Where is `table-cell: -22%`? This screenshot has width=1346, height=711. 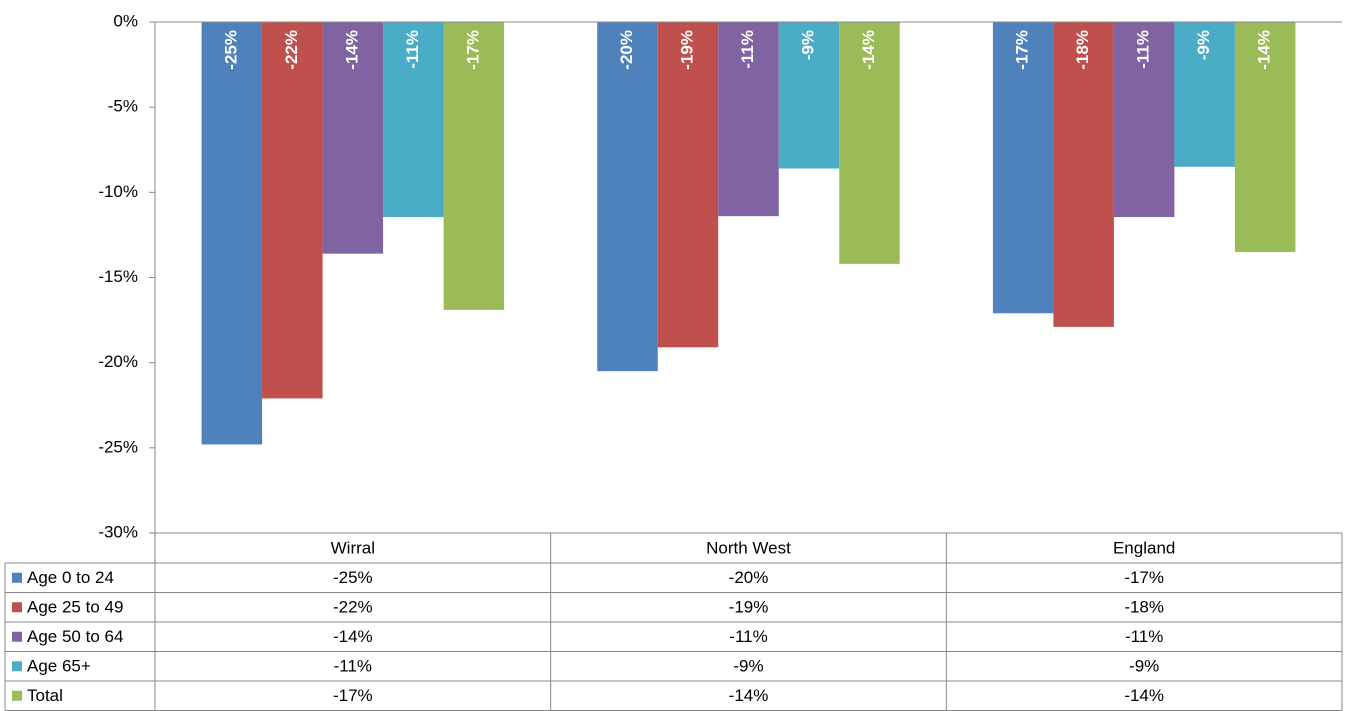 table-cell: -22% is located at coordinates (353, 607).